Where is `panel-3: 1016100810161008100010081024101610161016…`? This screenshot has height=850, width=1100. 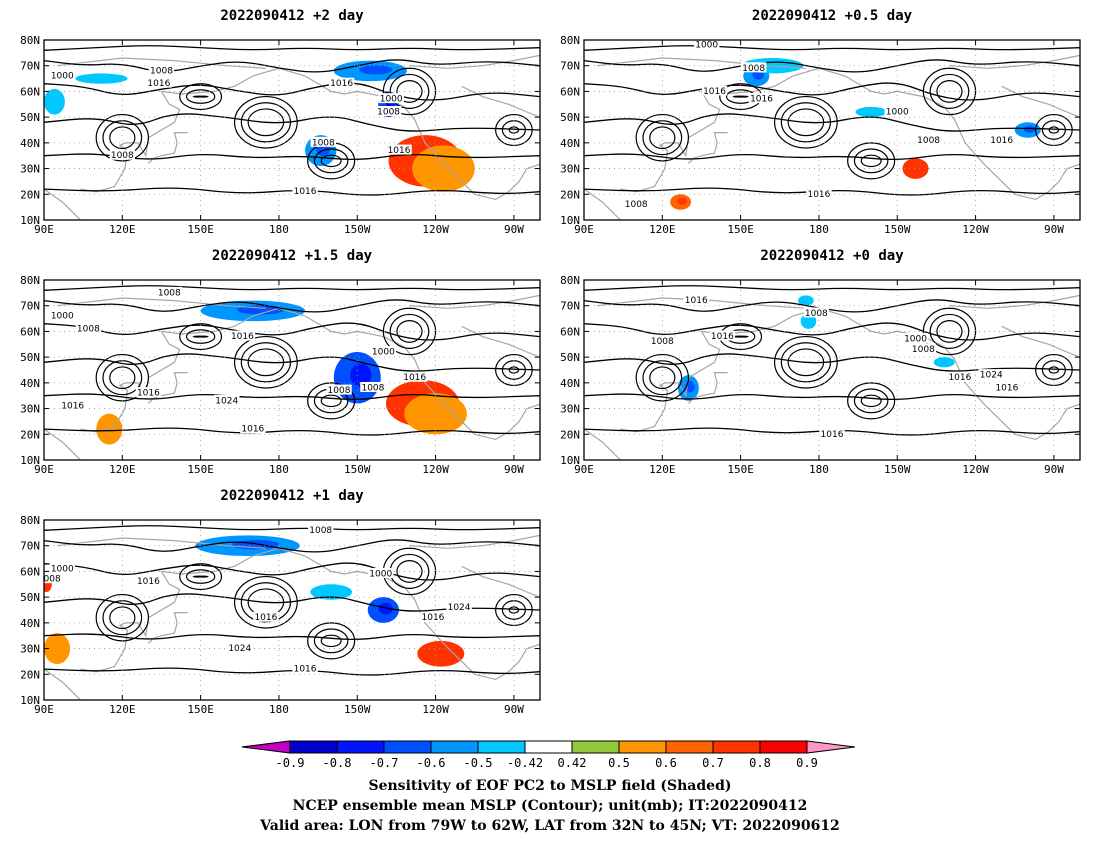 panel-3: 1016100810161008100010081024101610161016… is located at coordinates (820, 362).